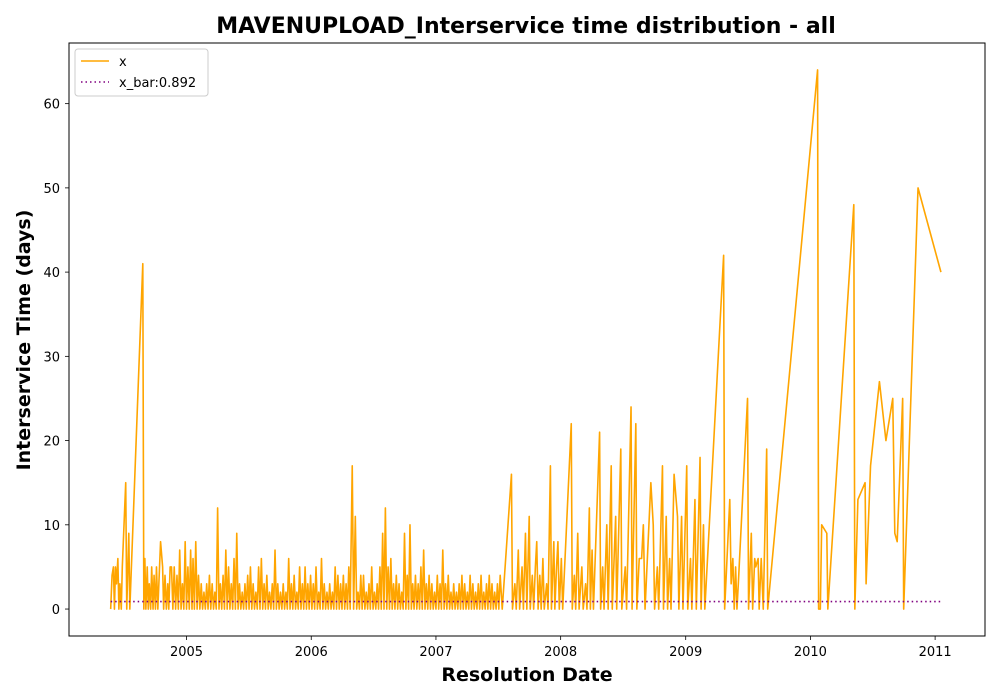 The height and width of the screenshot is (700, 1000). Describe the element at coordinates (435, 652) in the screenshot. I see `x-tick-label: 2007` at that location.